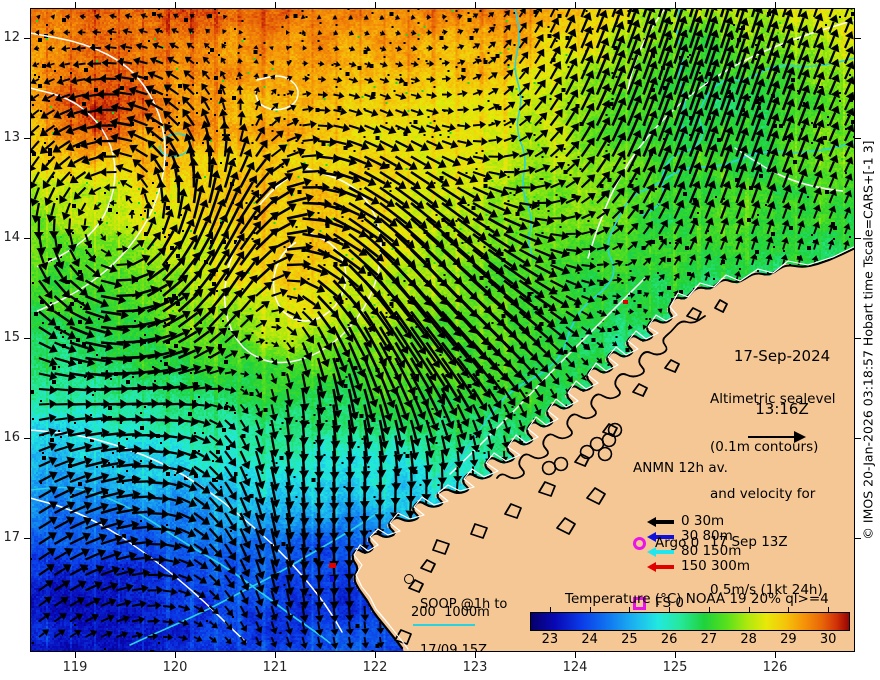  I want to click on anmn-legend-item-label: 150 300m, so click(715, 565).